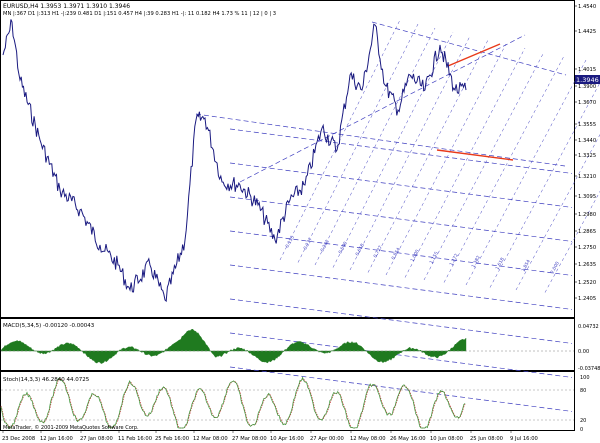 The image size is (600, 443). What do you see at coordinates (524, 439) in the screenshot?
I see `time-tick-label: 9 Jul 16:00` at bounding box center [524, 439].